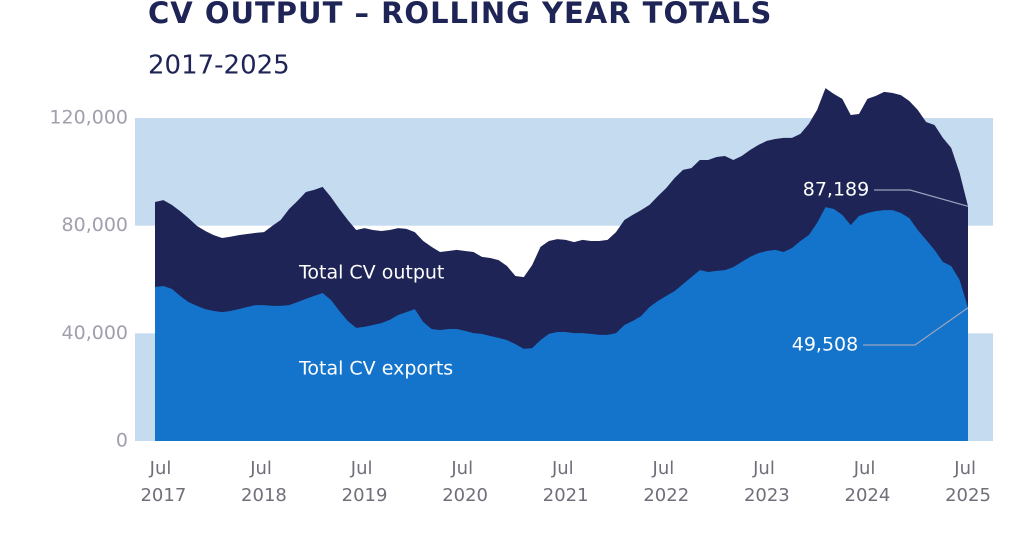  Describe the element at coordinates (88, 118) in the screenshot. I see `y-tick-label: 120,000` at that location.